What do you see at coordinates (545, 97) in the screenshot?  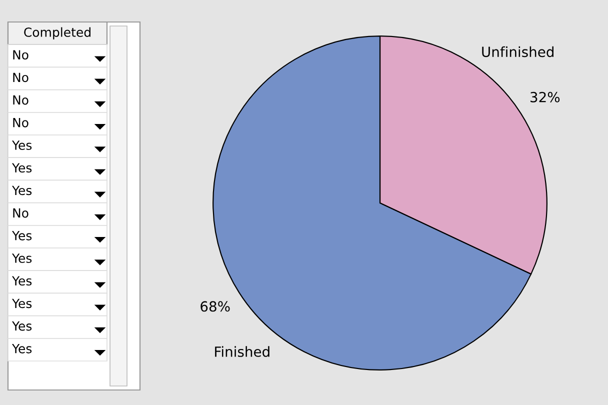 I see `data-label: 32%` at bounding box center [545, 97].